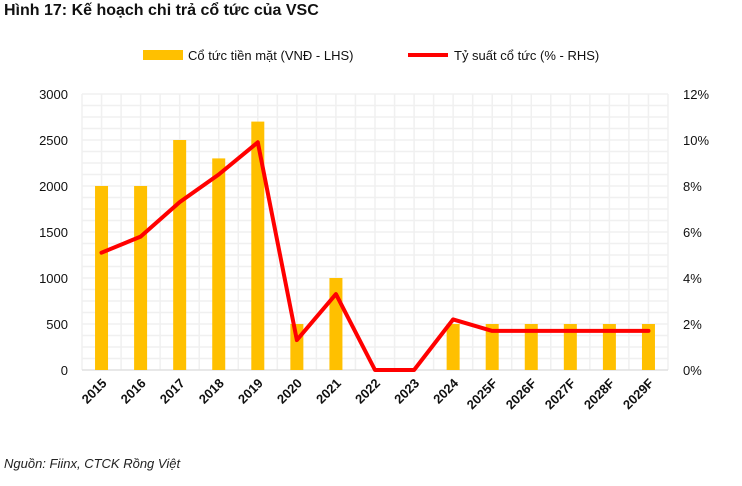 The width and height of the screenshot is (742, 486). What do you see at coordinates (289, 391) in the screenshot?
I see `x-tick-label: 2020` at bounding box center [289, 391].